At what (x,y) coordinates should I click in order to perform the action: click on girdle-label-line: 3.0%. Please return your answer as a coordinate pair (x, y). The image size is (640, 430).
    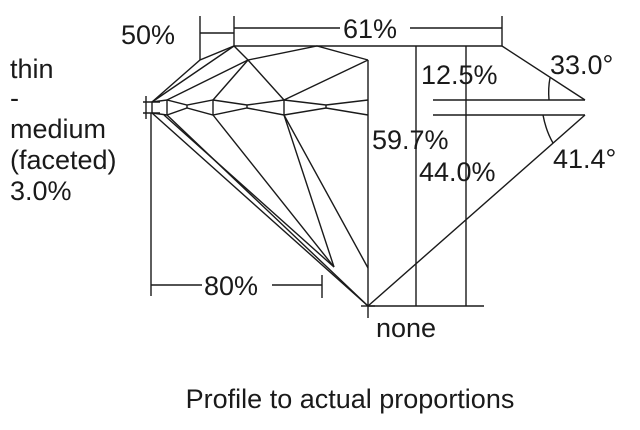
    Looking at the image, I should click on (41, 191).